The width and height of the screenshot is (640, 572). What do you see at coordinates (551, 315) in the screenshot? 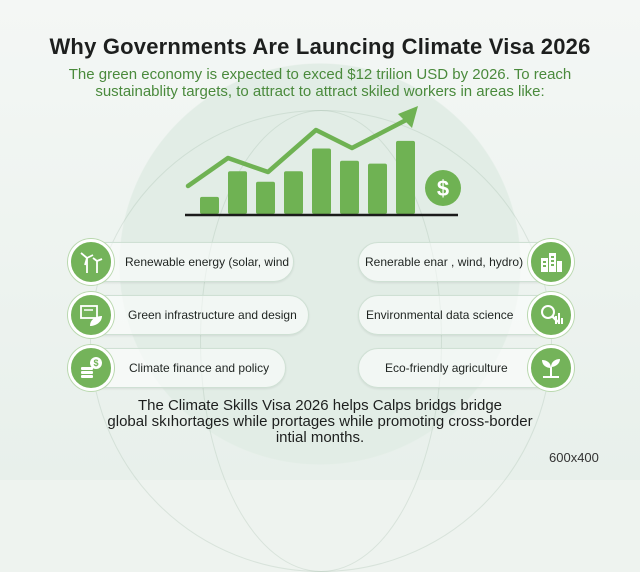
I see `magnifier-chart-icon` at bounding box center [551, 315].